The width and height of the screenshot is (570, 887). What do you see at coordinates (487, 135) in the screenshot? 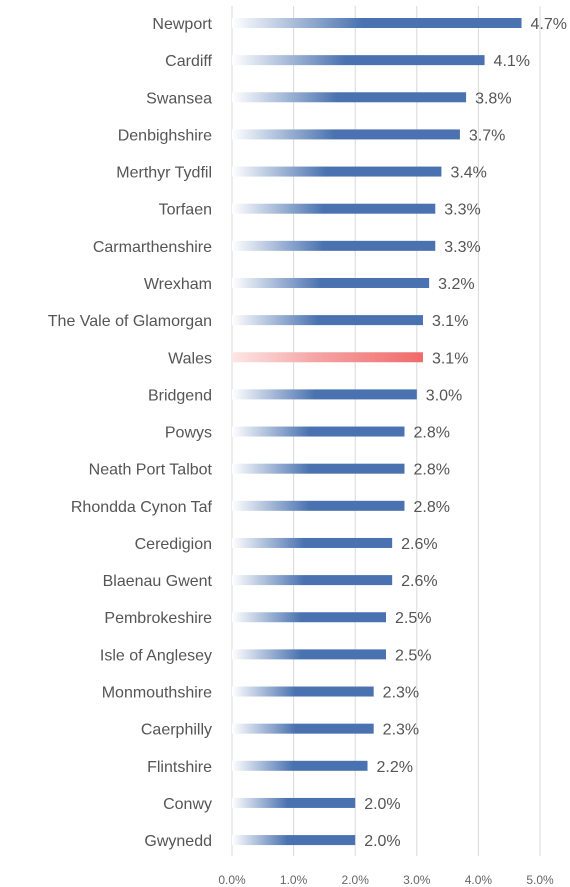
I see `value-label: 3.7%` at bounding box center [487, 135].